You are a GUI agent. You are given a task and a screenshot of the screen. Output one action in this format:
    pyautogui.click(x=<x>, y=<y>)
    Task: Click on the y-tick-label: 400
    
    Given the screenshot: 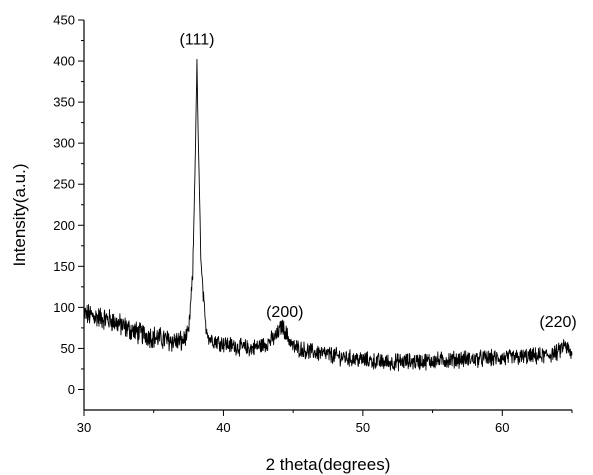 What is the action you would take?
    pyautogui.click(x=64, y=61)
    